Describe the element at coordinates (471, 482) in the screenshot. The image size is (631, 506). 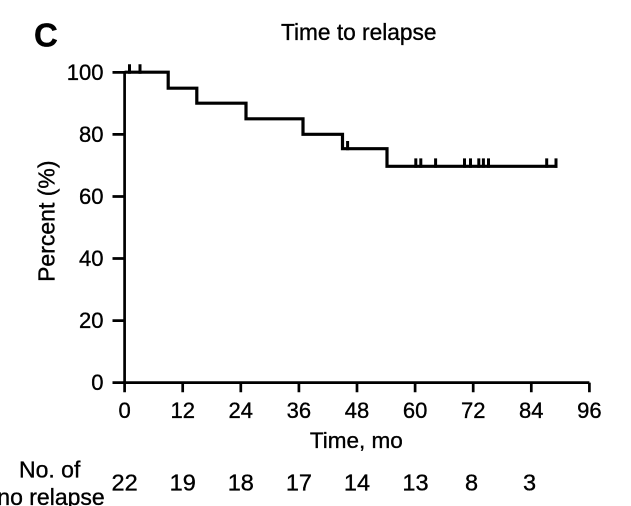
I see `svg-text: 8` at that location.